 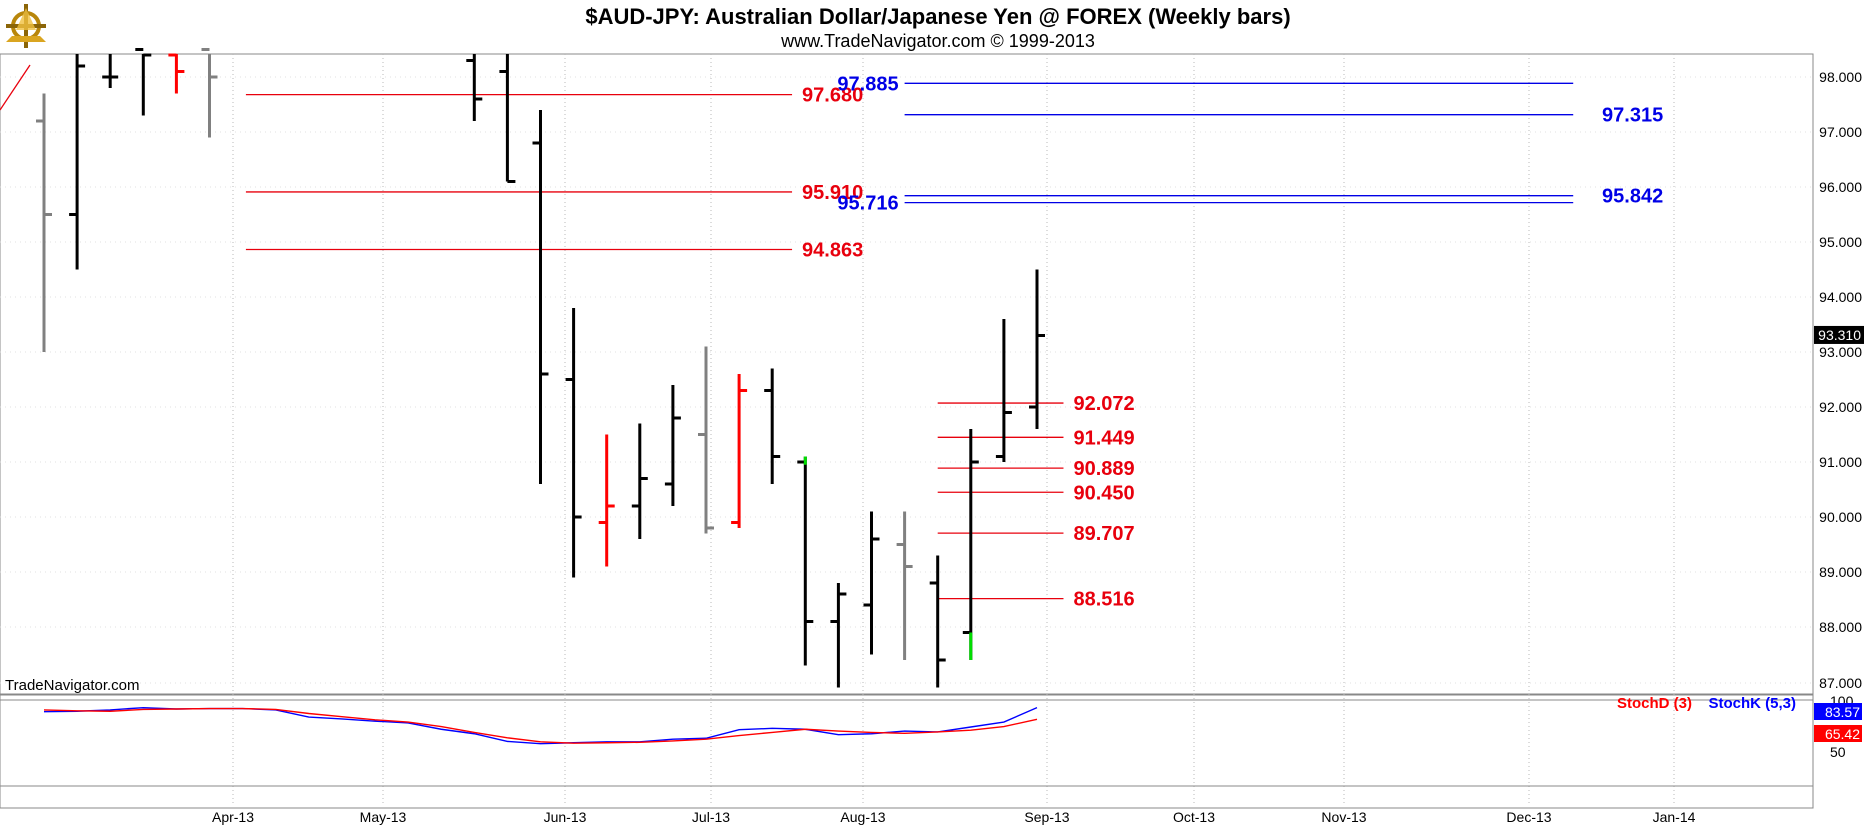 I want to click on legend-stochd: StochD (3), so click(x=1654, y=703).